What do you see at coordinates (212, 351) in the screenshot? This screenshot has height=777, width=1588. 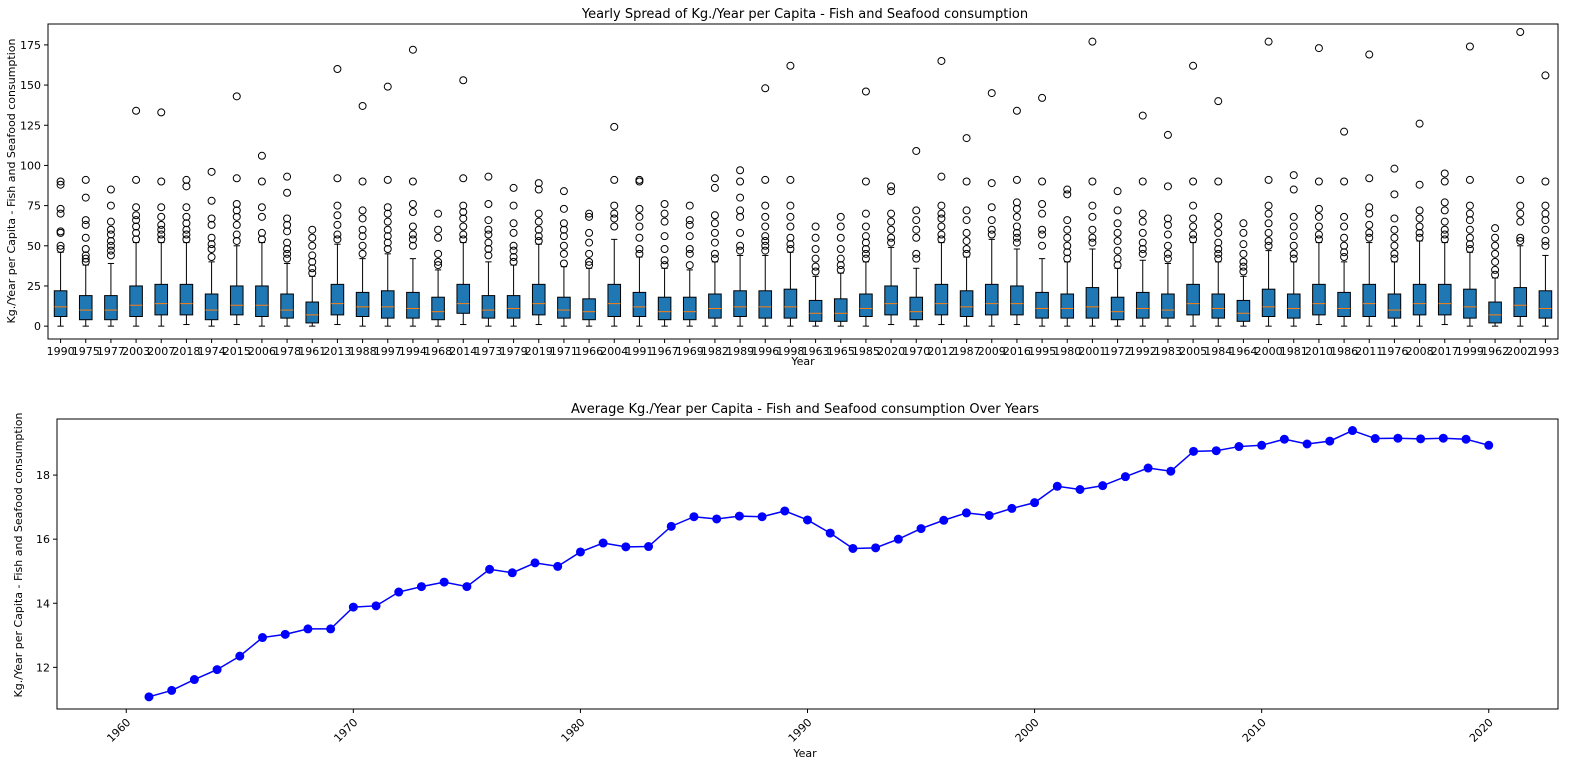 I see `boxplot-xtick-label: 1974` at bounding box center [212, 351].